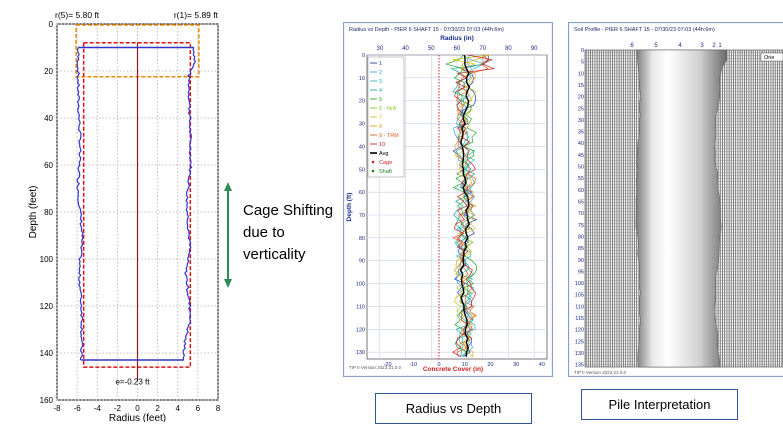  I want to click on y-tick-label: 45, so click(581, 156).